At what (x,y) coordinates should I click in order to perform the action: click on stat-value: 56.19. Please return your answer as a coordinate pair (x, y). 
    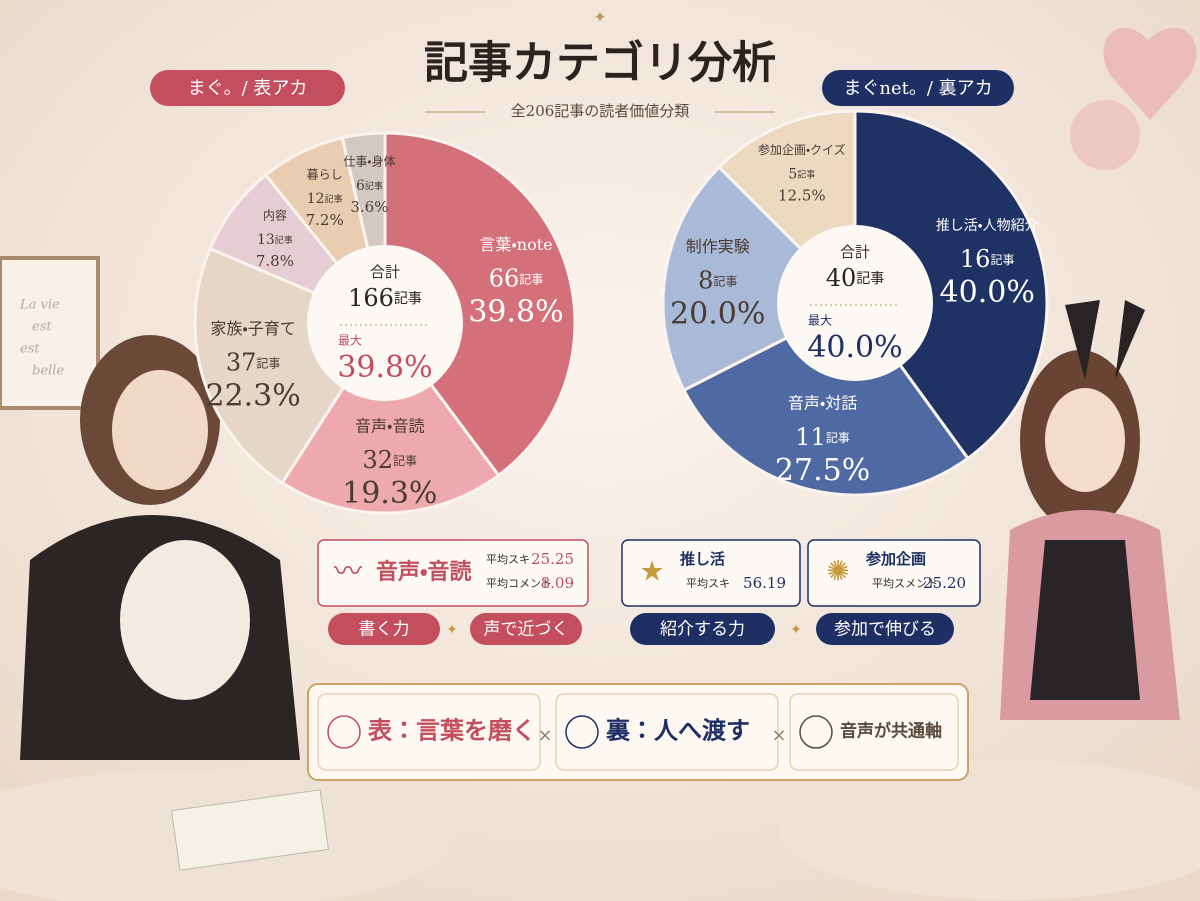
    Looking at the image, I should click on (764, 583).